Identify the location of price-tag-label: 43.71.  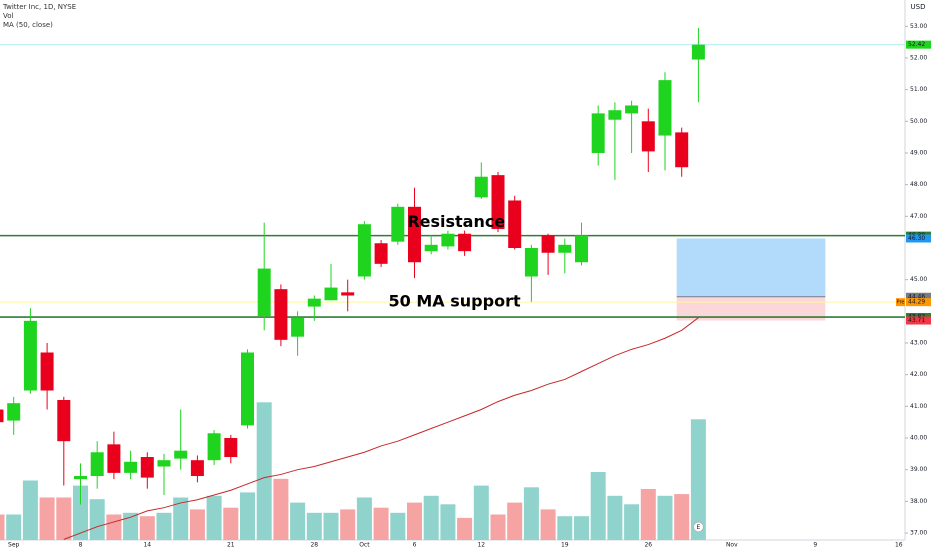
(916, 320).